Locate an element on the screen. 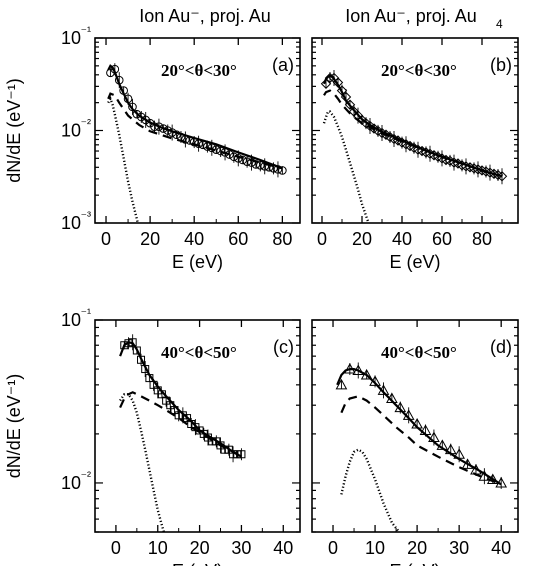 This screenshot has height=566, width=533. y-tick-label: 10 ⁻³ is located at coordinates (76, 221).